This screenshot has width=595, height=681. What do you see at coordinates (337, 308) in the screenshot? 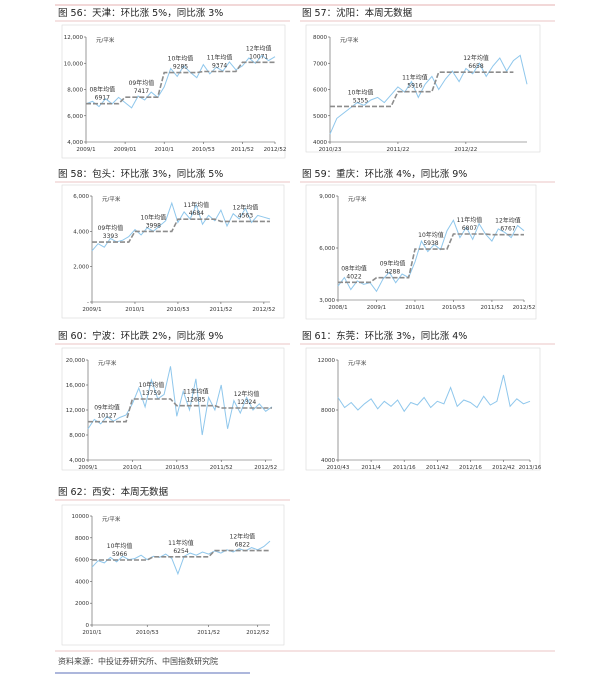
I see `x-tick-label: 2008/1` at bounding box center [337, 308].